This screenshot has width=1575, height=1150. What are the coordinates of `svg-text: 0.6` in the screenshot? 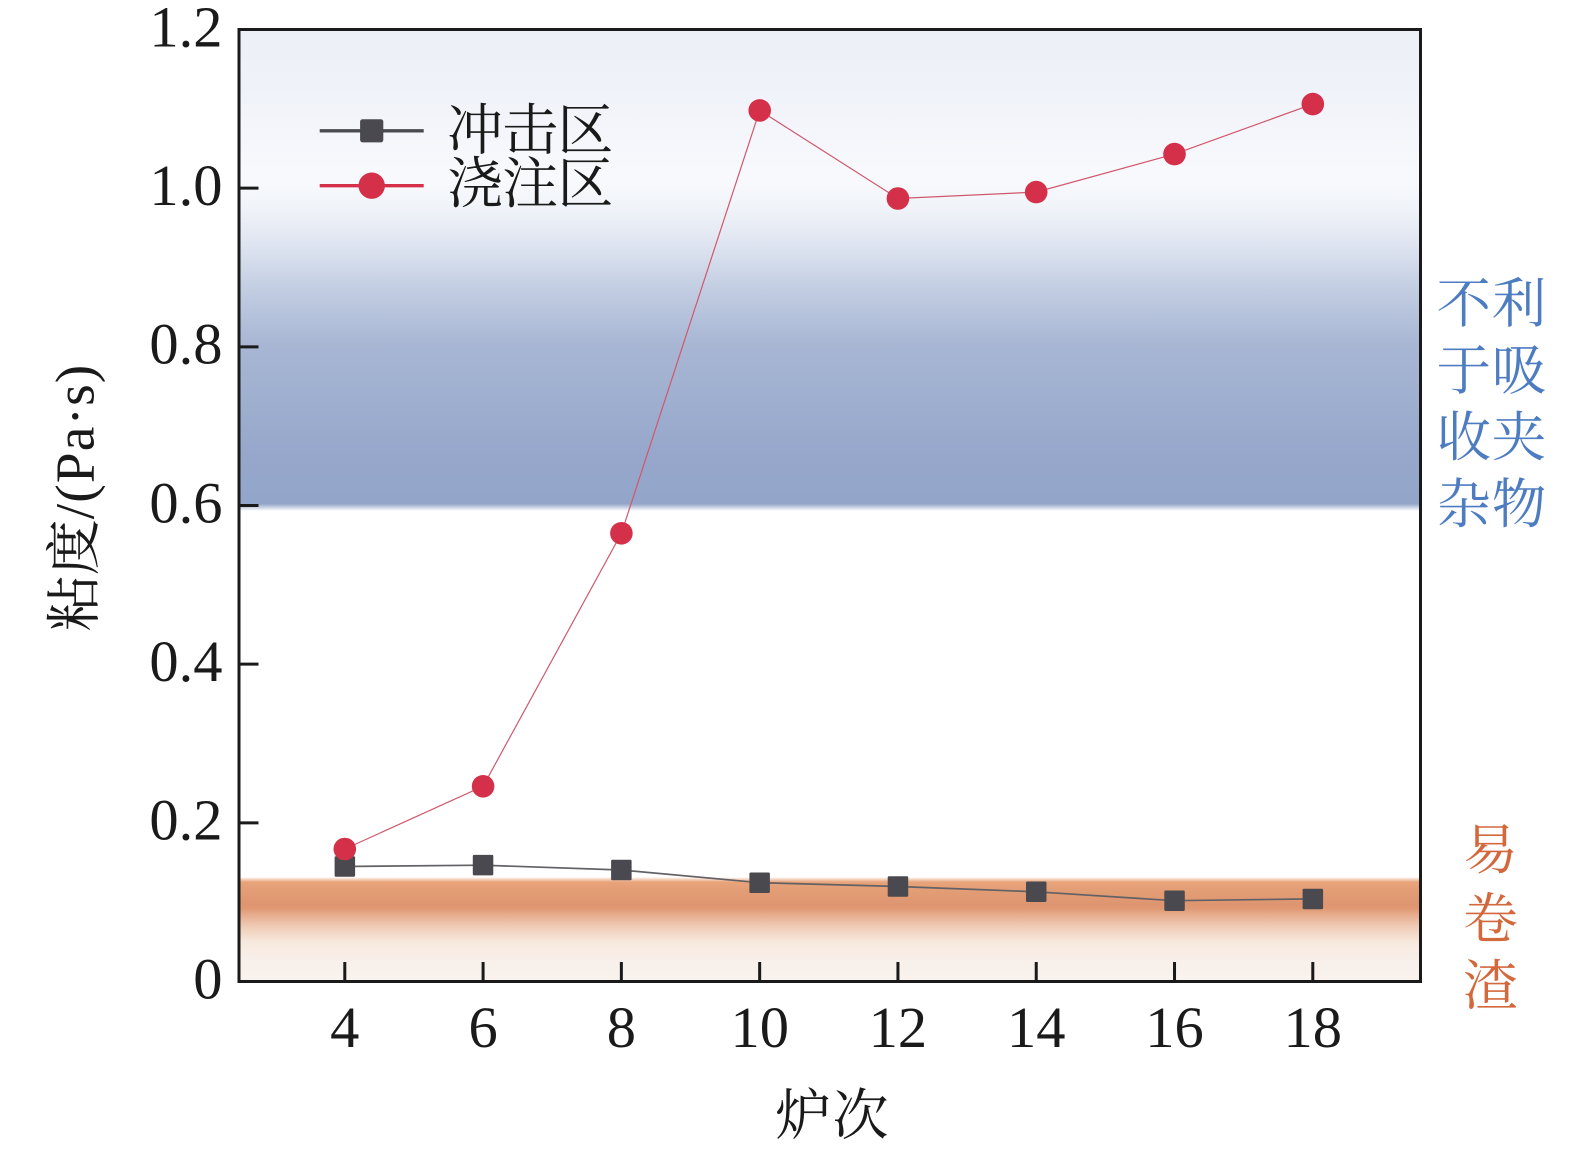 It's located at (185, 502).